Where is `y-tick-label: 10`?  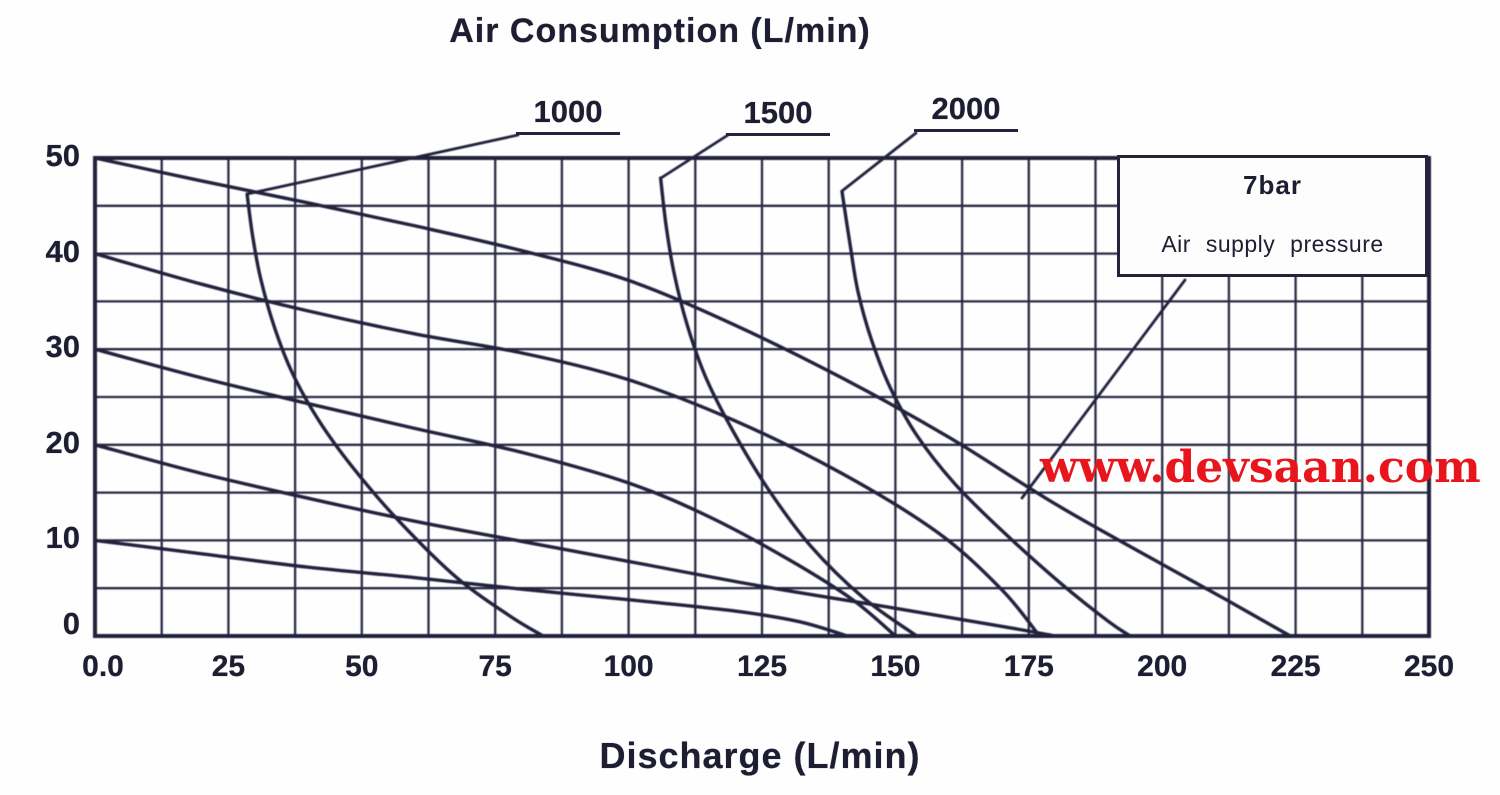
y-tick-label: 10 is located at coordinates (62, 538).